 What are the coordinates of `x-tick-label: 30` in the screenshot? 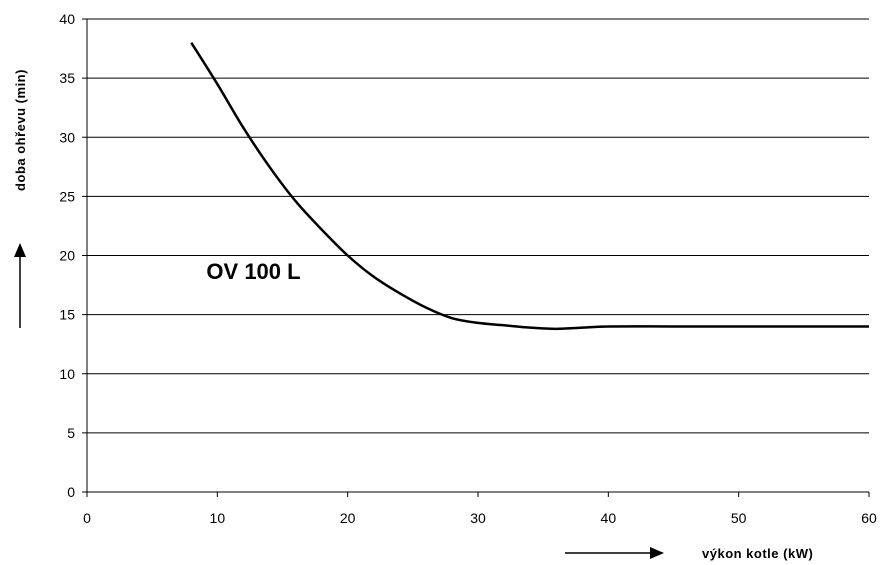 It's located at (478, 518).